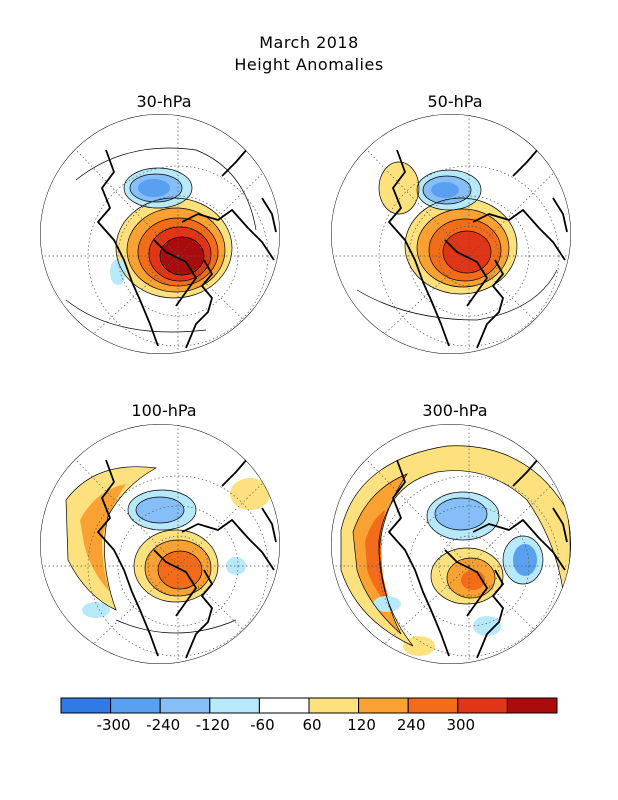  Describe the element at coordinates (113, 725) in the screenshot. I see `legend-tick-label: -300` at that location.